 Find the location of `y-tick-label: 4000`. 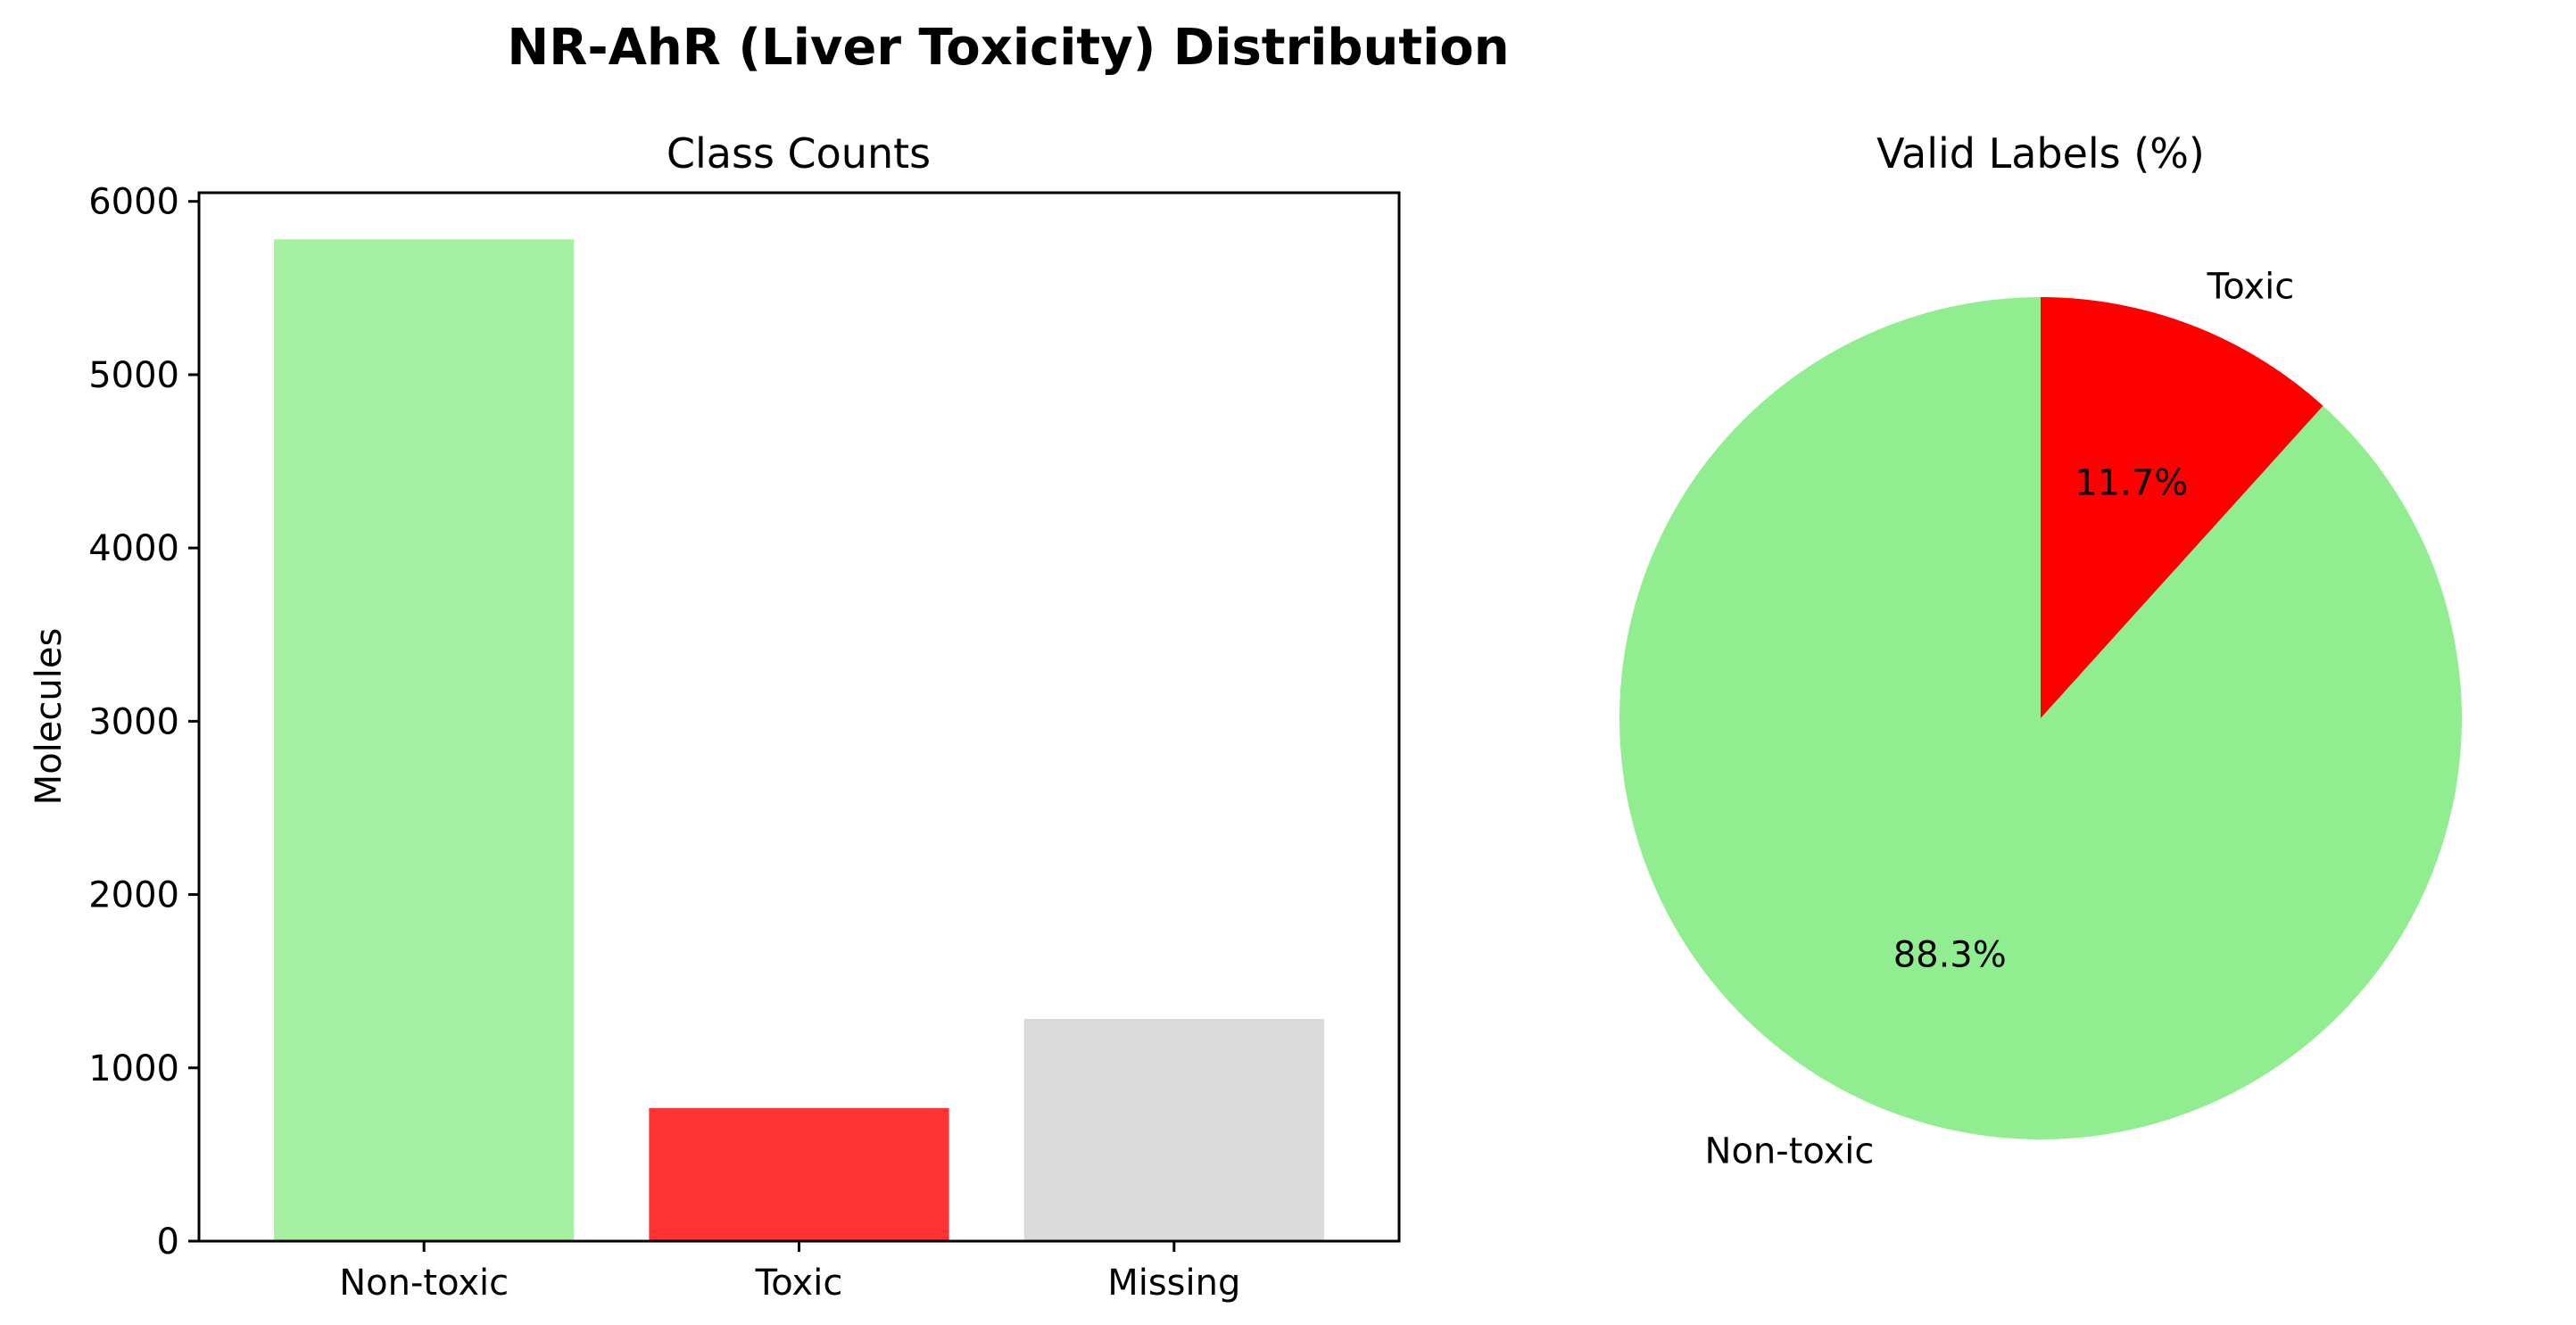

y-tick-label: 4000 is located at coordinates (133, 548).